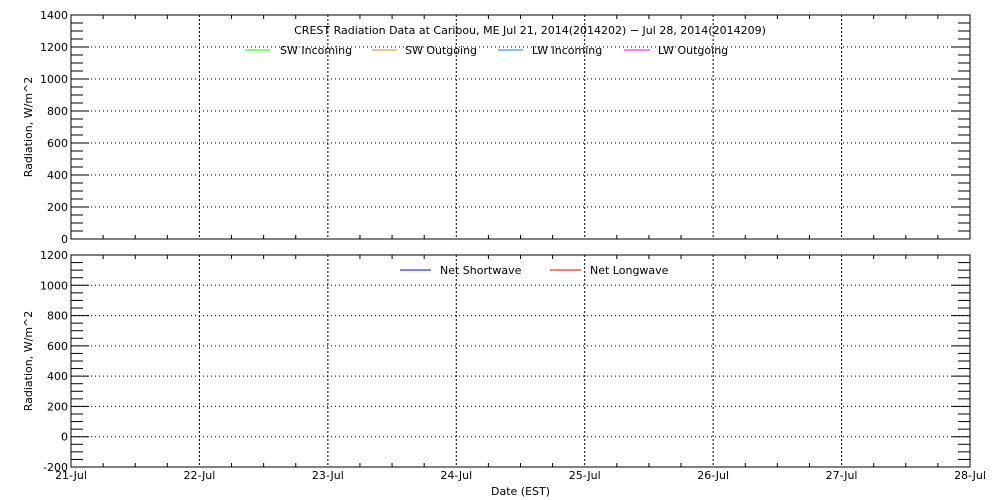  I want to click on legend-label: Net Longwave, so click(629, 270).